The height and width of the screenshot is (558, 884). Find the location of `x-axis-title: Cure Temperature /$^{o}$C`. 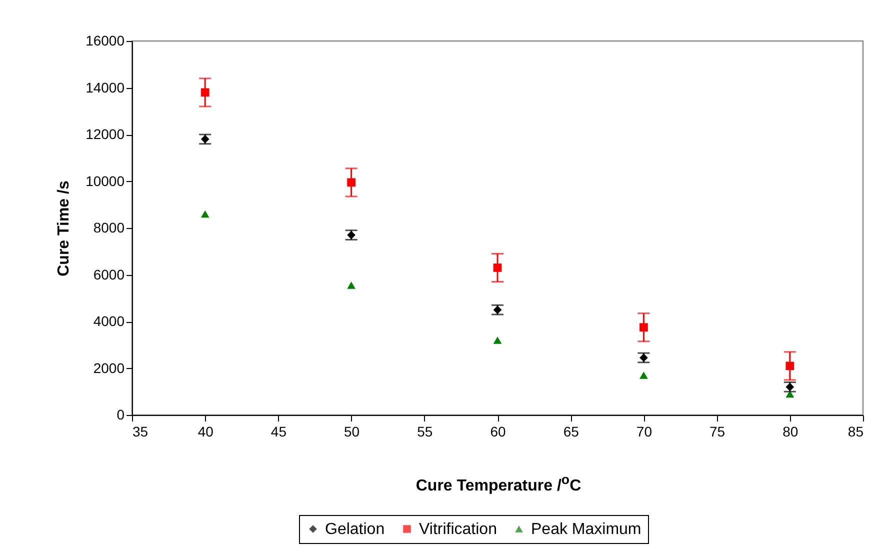

x-axis-title: Cure Temperature /$^{o}$C is located at coordinates (498, 484).